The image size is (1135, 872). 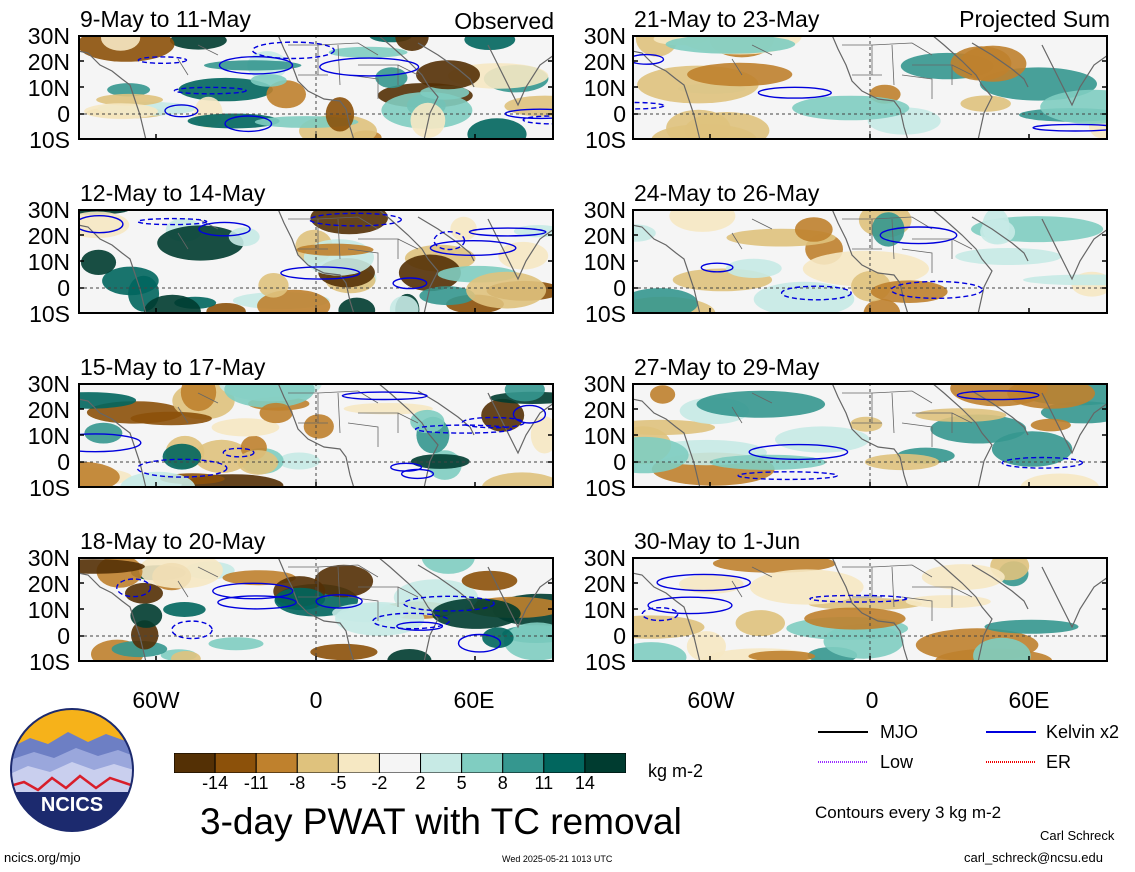 What do you see at coordinates (604, 584) in the screenshot?
I see `lat-label-proj-4-1: 20N` at bounding box center [604, 584].